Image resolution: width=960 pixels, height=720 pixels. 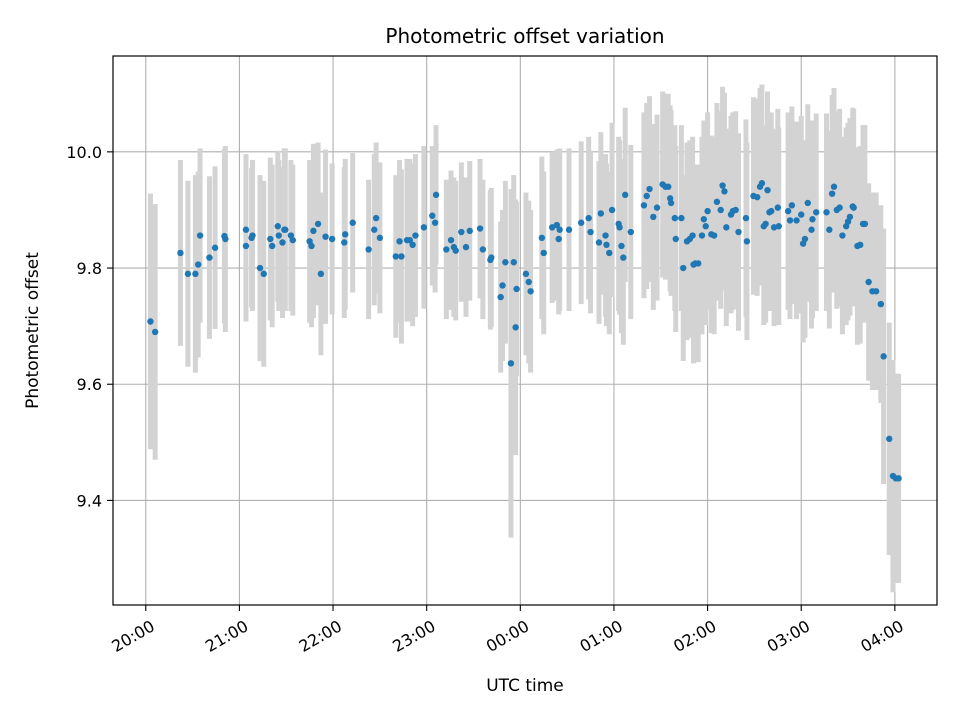 I want to click on y-tick-label: 9.8, so click(x=89, y=268).